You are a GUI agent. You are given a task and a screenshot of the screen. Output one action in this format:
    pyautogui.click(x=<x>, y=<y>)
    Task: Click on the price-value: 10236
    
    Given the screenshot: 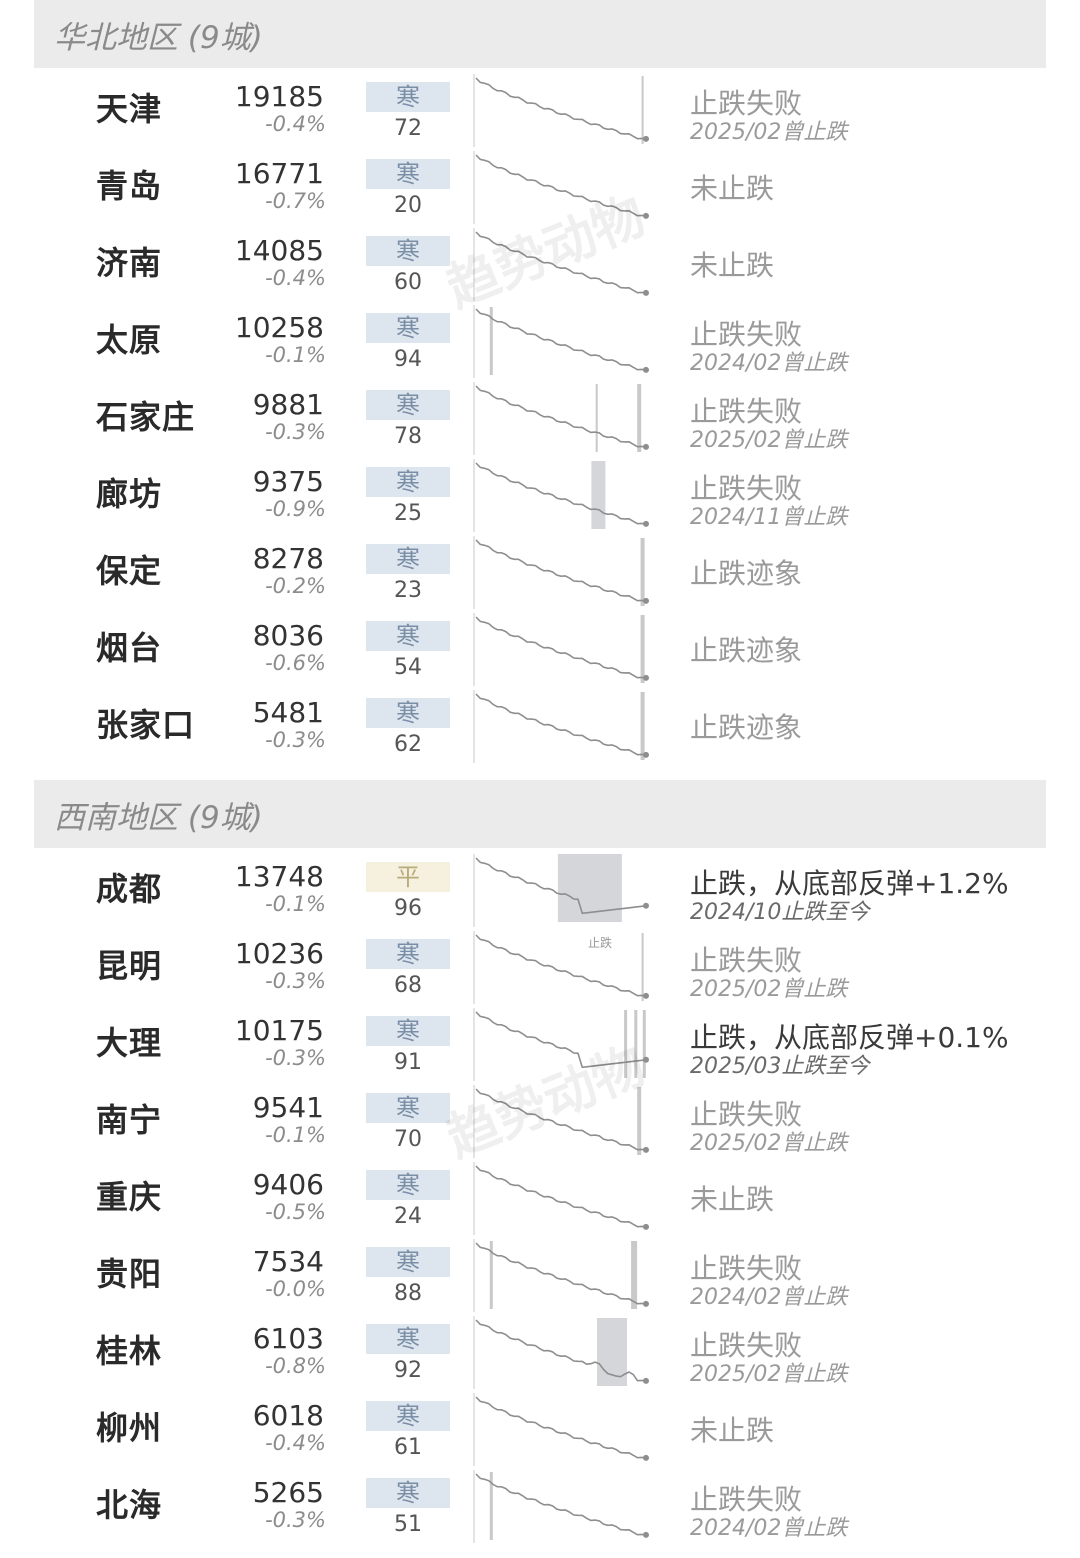 What is the action you would take?
    pyautogui.click(x=279, y=953)
    